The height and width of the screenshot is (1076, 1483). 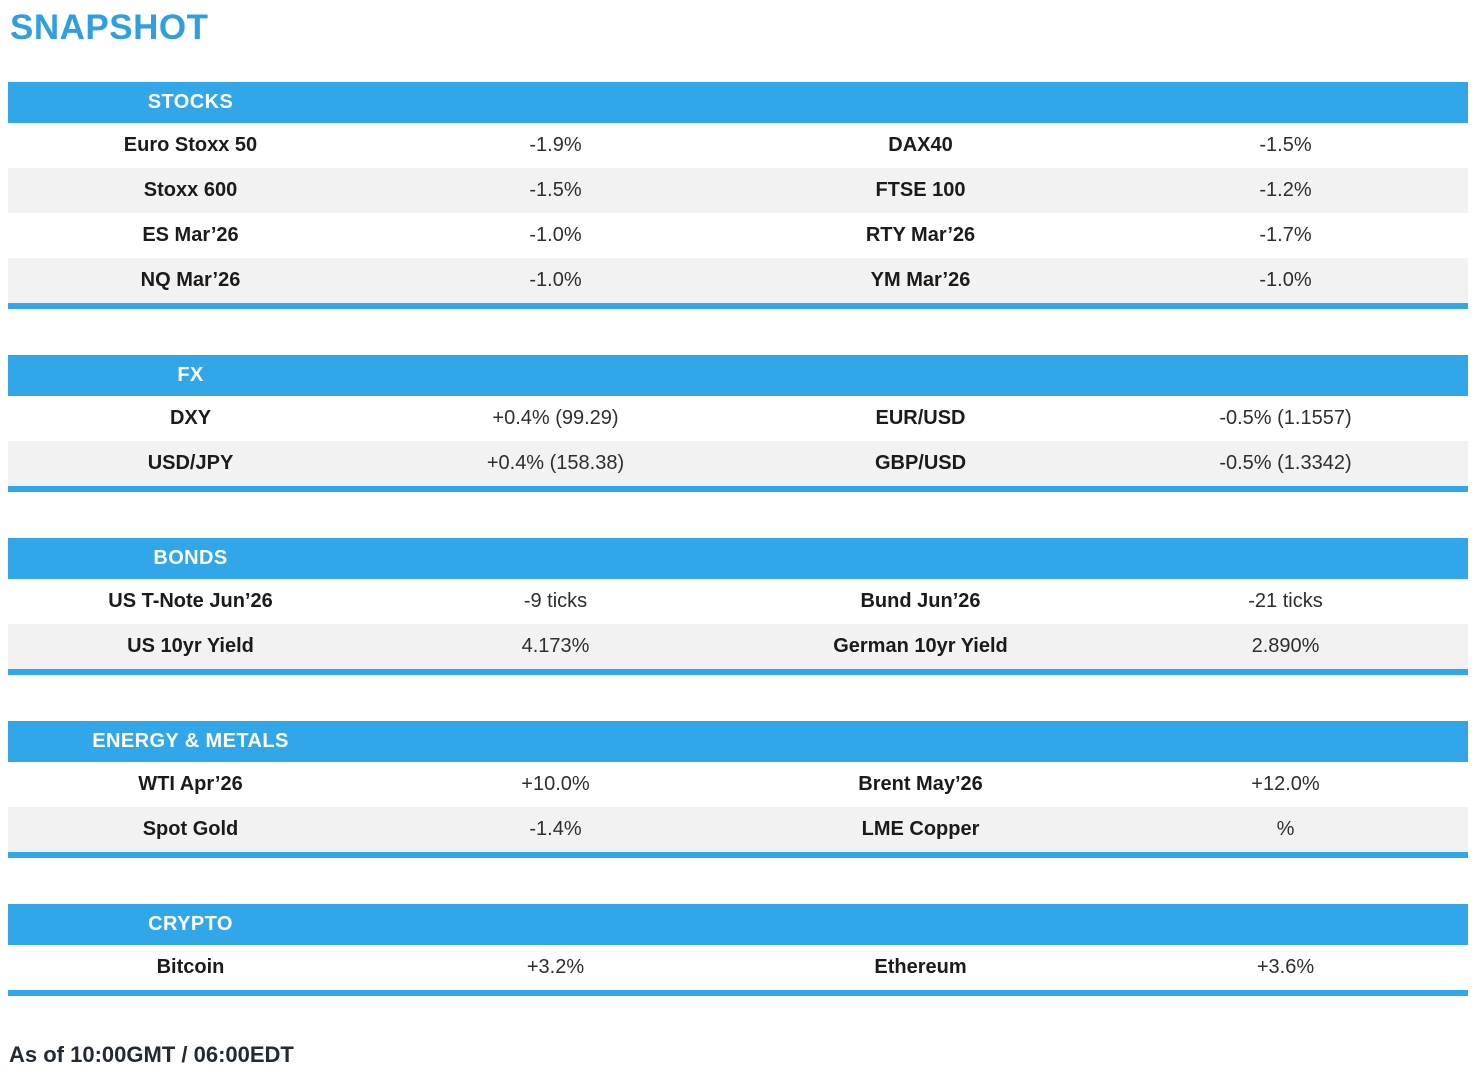 What do you see at coordinates (1285, 463) in the screenshot?
I see `asset-value: -0.5% (1.3342)` at bounding box center [1285, 463].